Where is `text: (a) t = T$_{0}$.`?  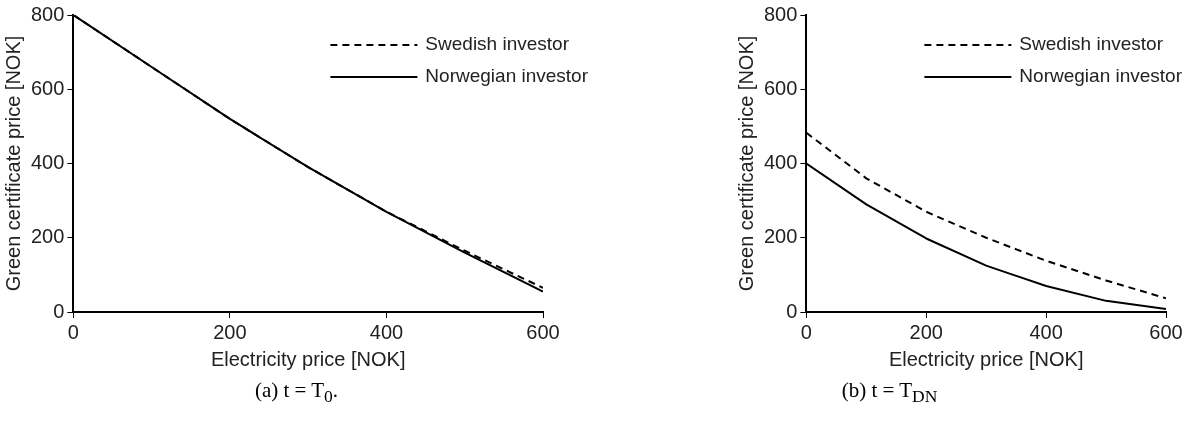 text: (a) t = T$_{0}$. is located at coordinates (296, 393).